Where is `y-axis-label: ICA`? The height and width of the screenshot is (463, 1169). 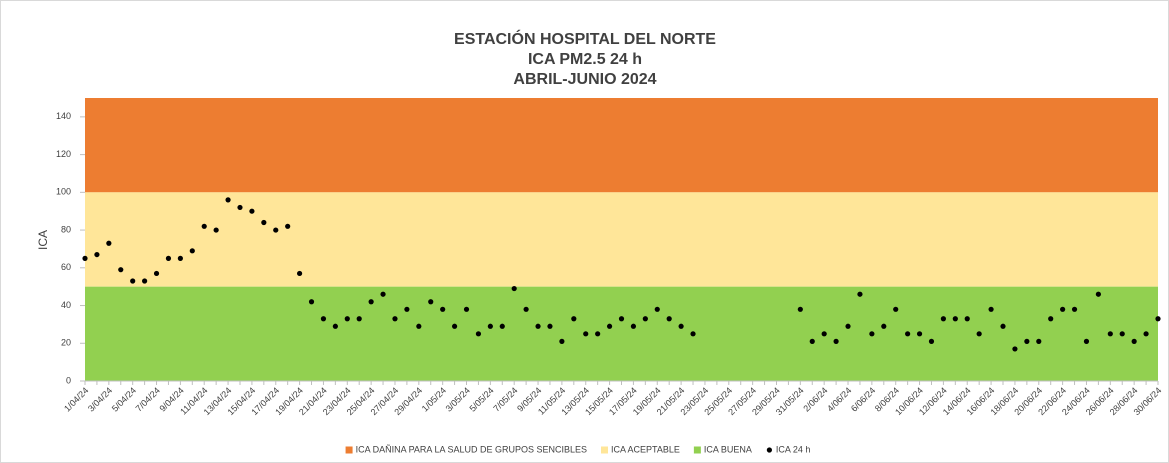 y-axis-label: ICA is located at coordinates (43, 240).